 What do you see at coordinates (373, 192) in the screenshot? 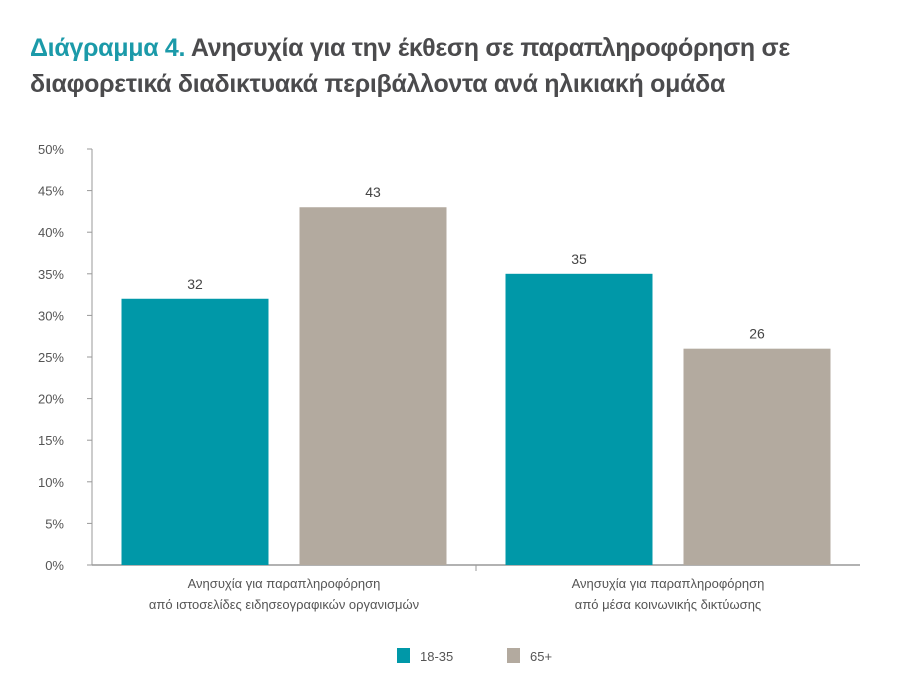
I see `data-label: 43` at bounding box center [373, 192].